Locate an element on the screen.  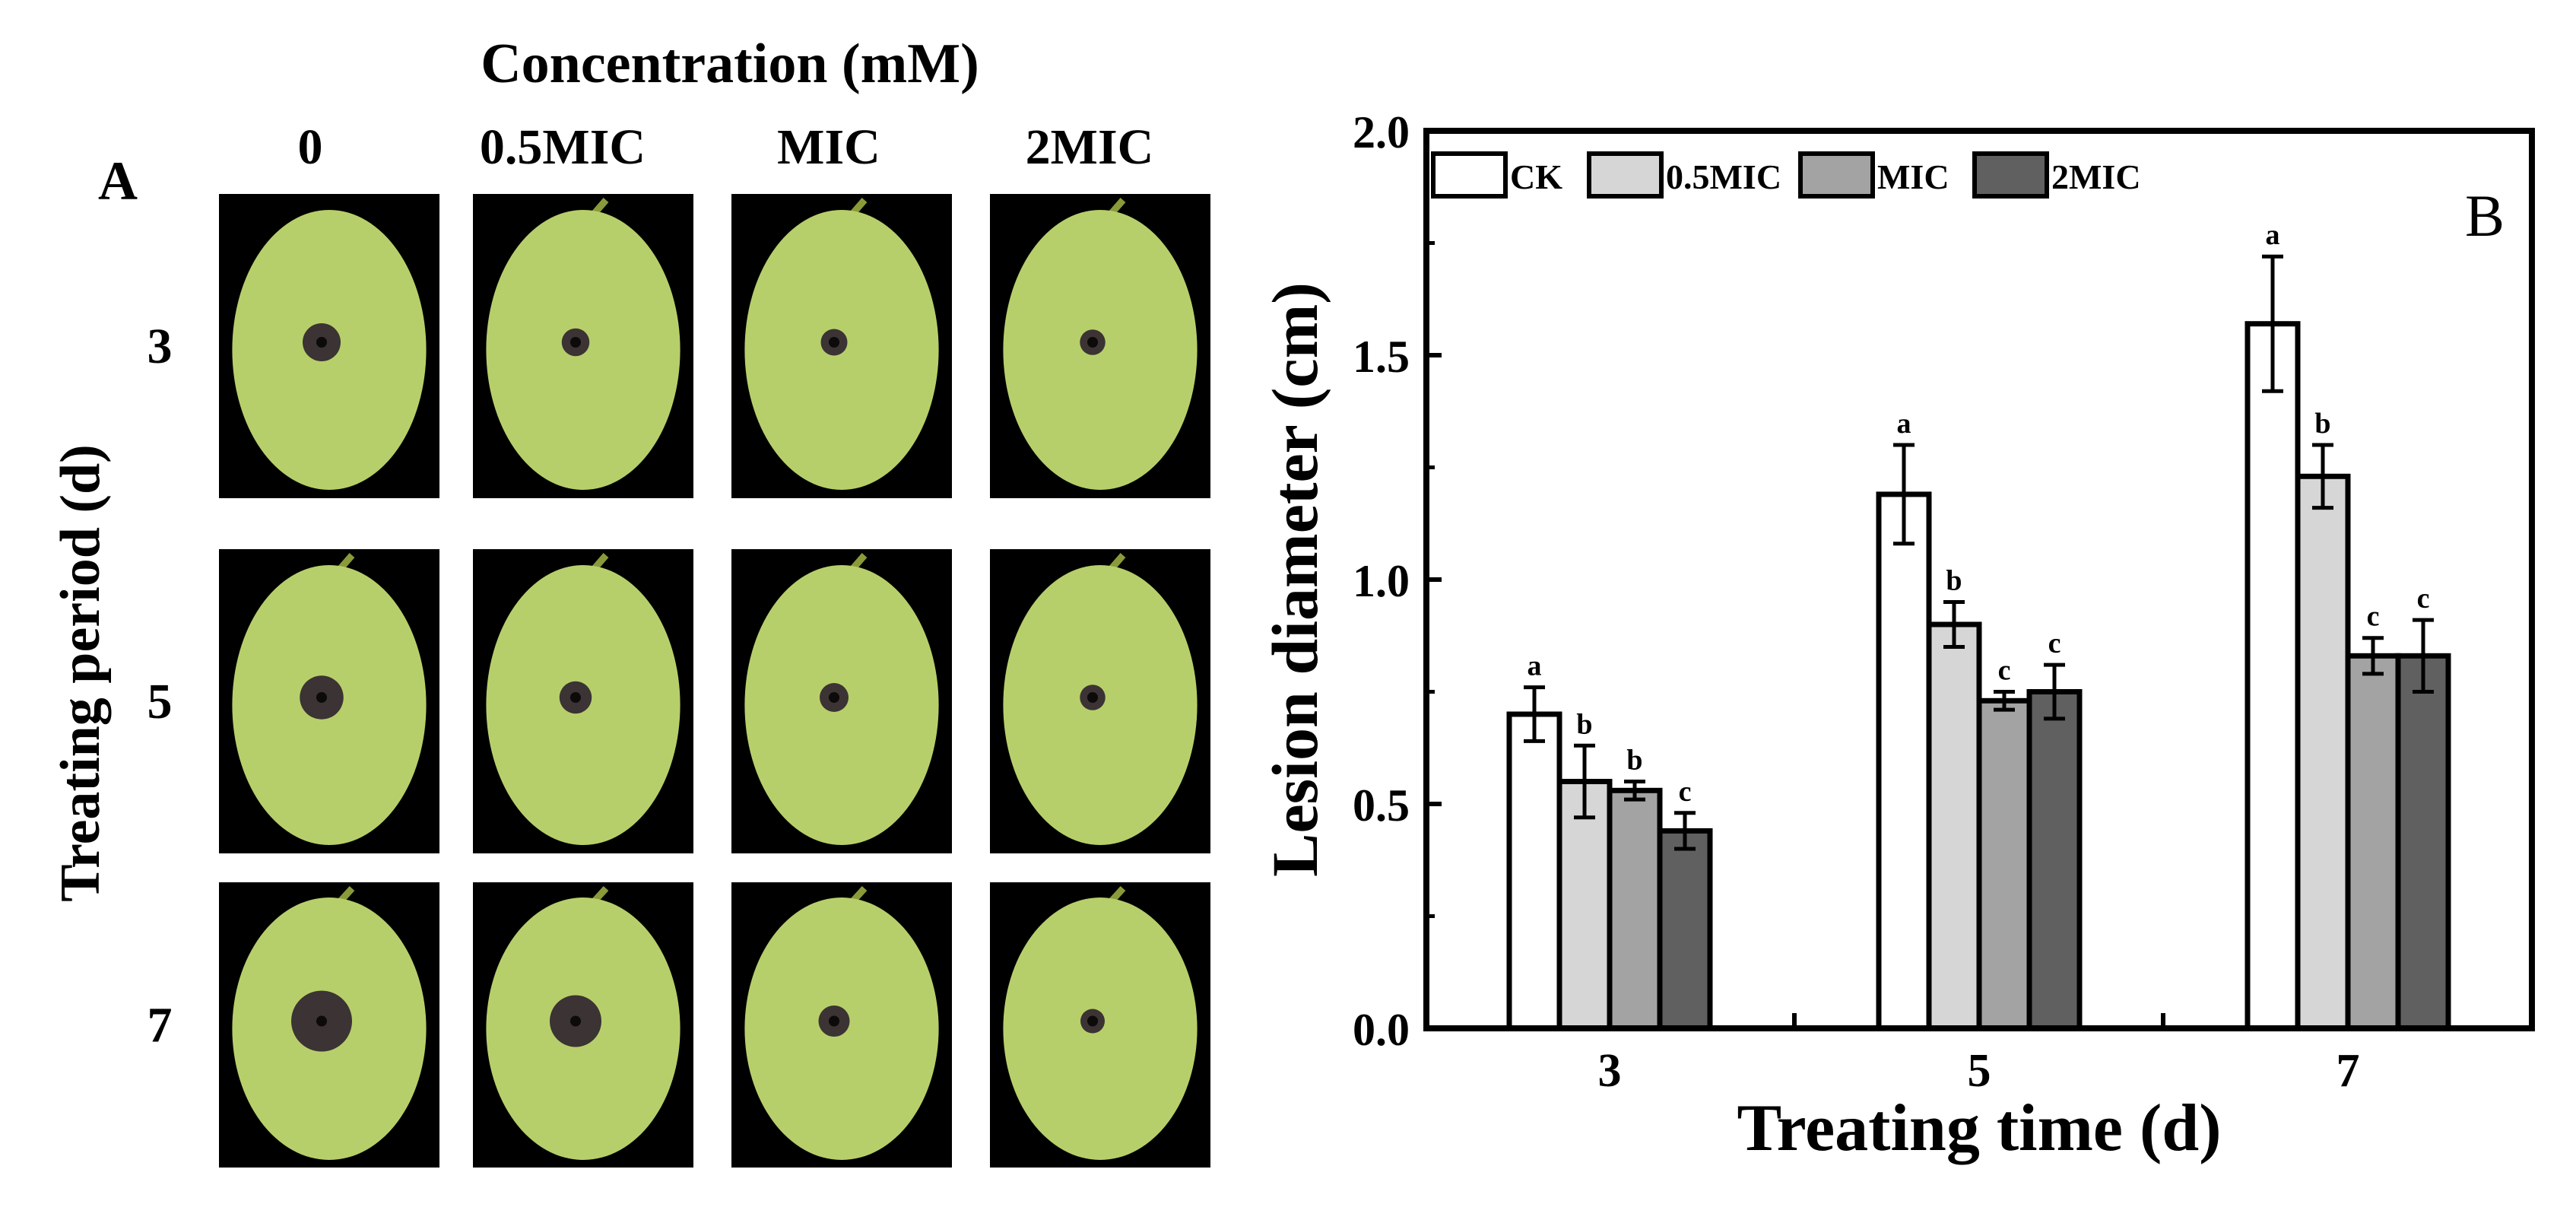
panel-a-row-axis-label: Treating period (d) is located at coordinates (80, 673).